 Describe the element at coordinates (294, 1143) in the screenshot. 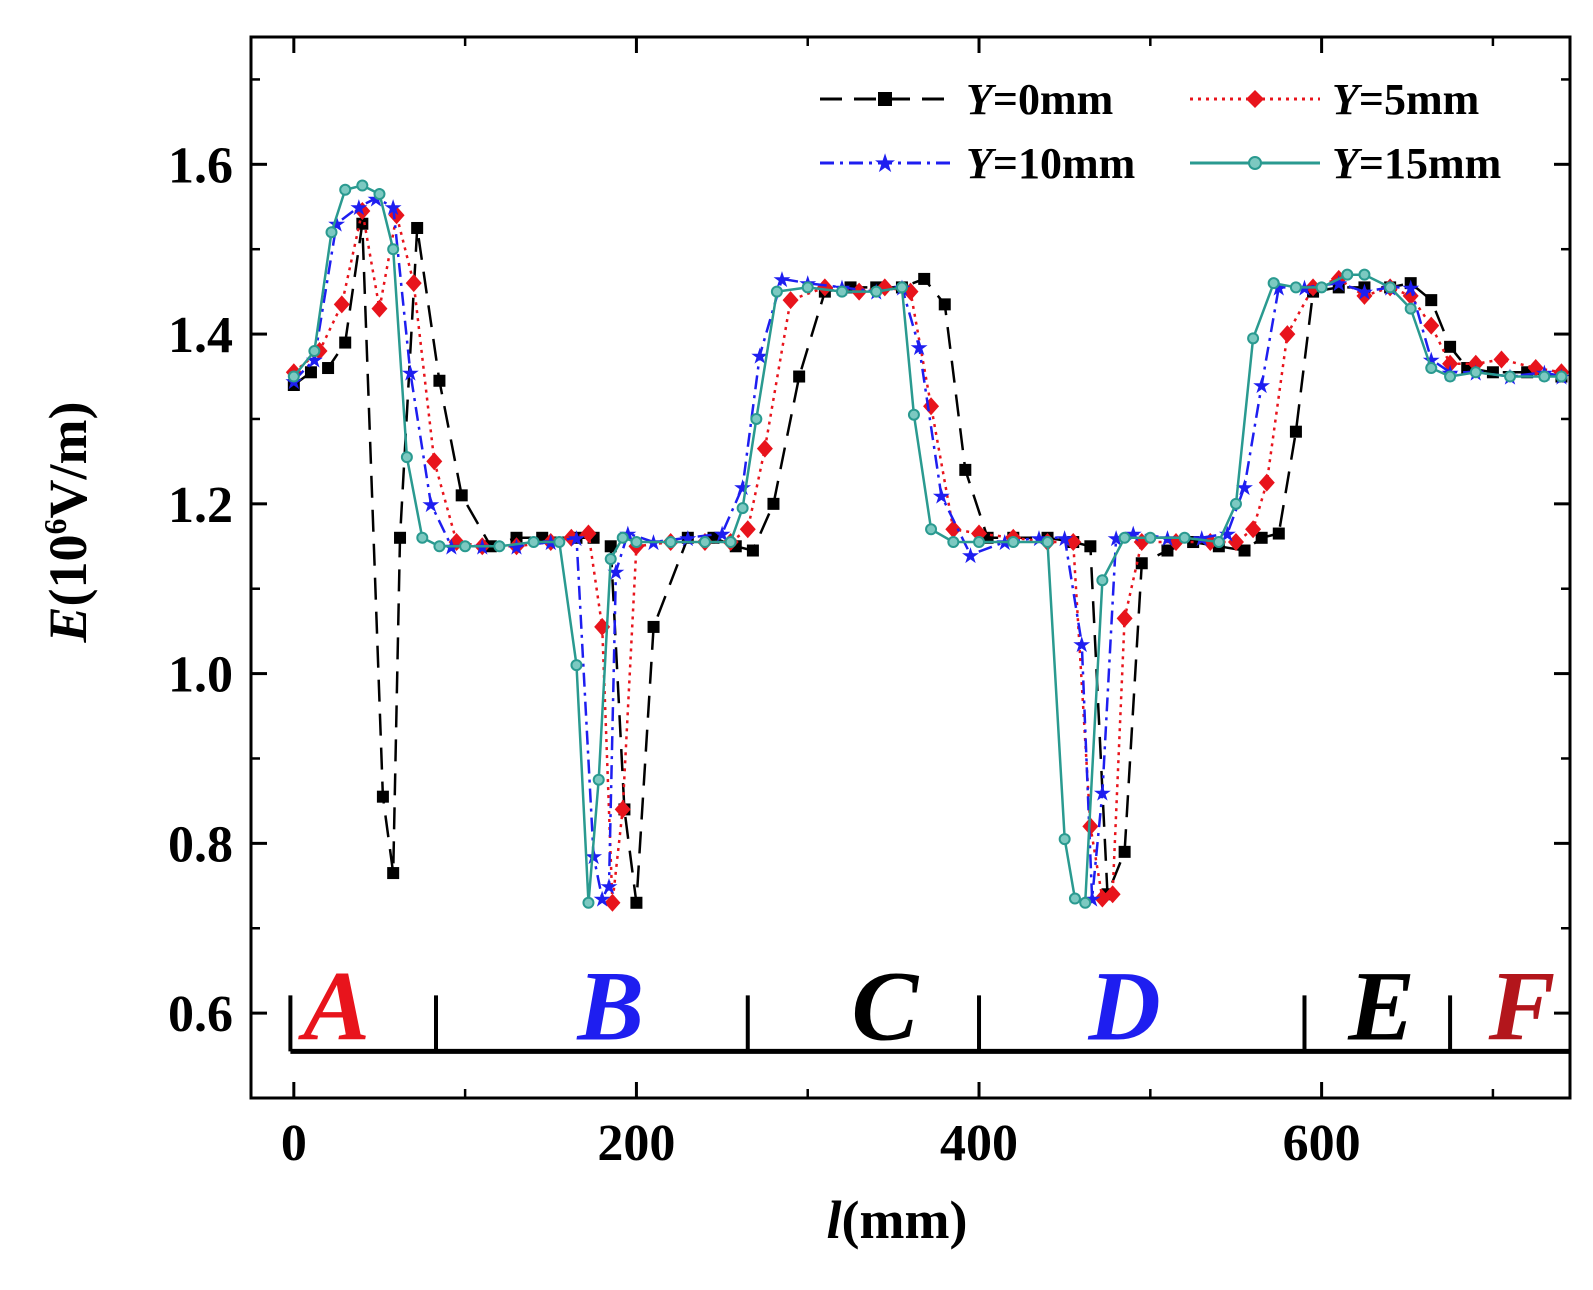

I see `x-tick-label: 0` at that location.